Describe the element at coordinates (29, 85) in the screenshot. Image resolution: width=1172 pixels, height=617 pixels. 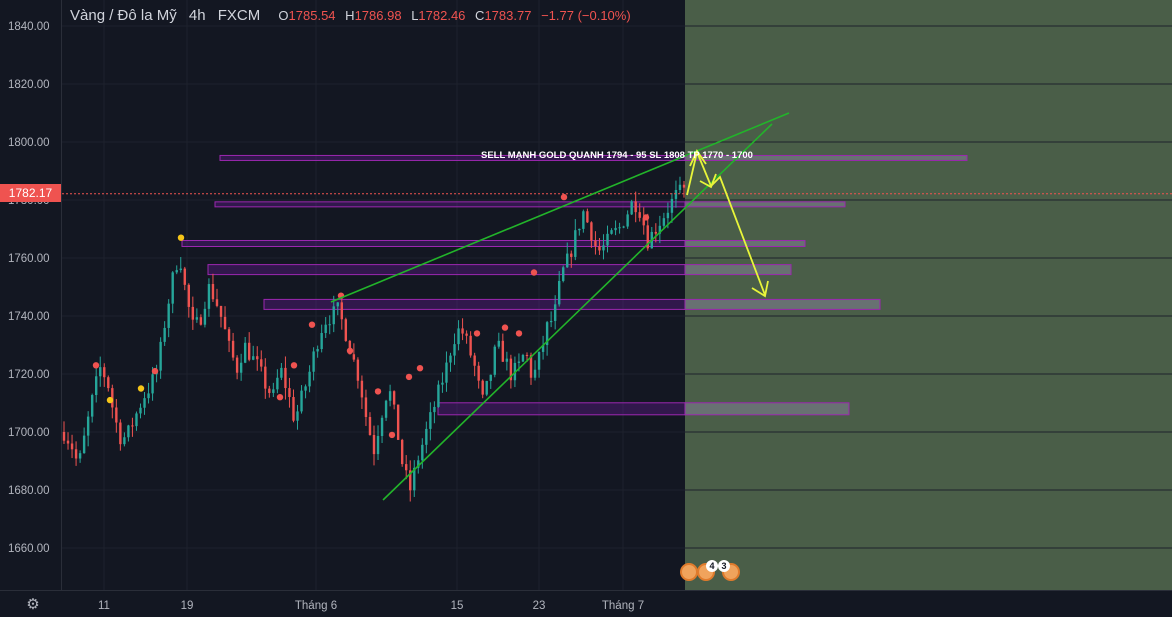
I see `y-tick-label: 1820.00` at that location.